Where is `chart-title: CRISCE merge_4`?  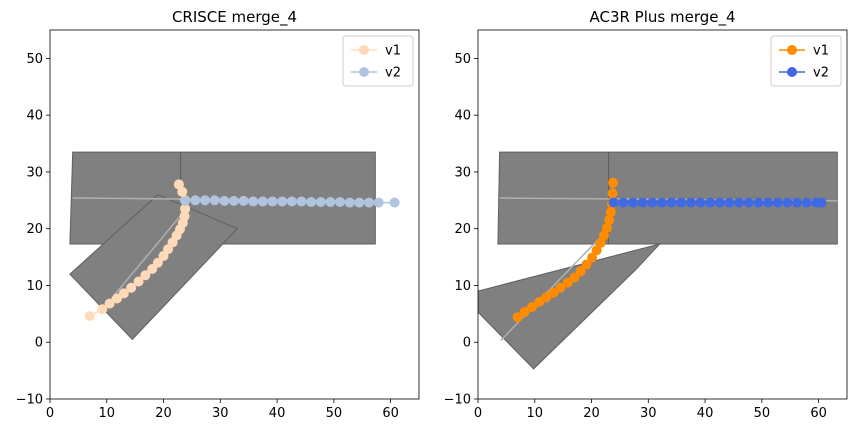
chart-title: CRISCE merge_4 is located at coordinates (234, 17).